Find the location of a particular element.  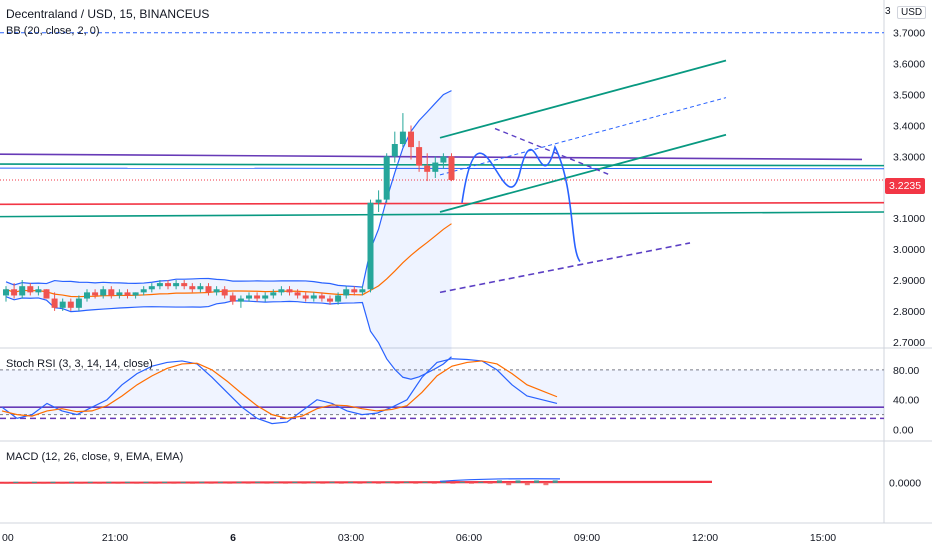

macd-tick-label: 0.0000 is located at coordinates (905, 484).